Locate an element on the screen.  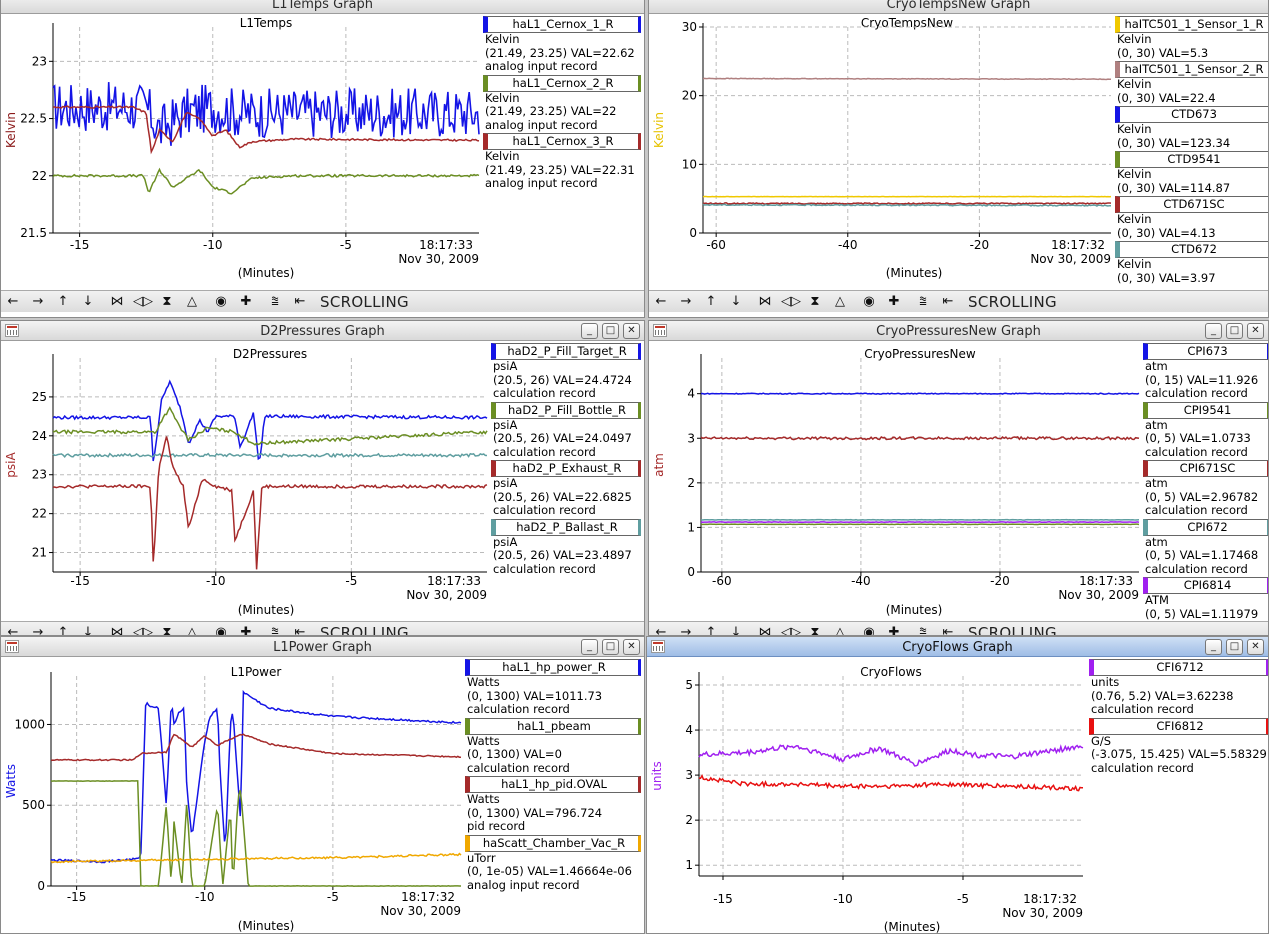
title-bar: CryoPressuresNew Graph _ □ ✕ is located at coordinates (958, 331).